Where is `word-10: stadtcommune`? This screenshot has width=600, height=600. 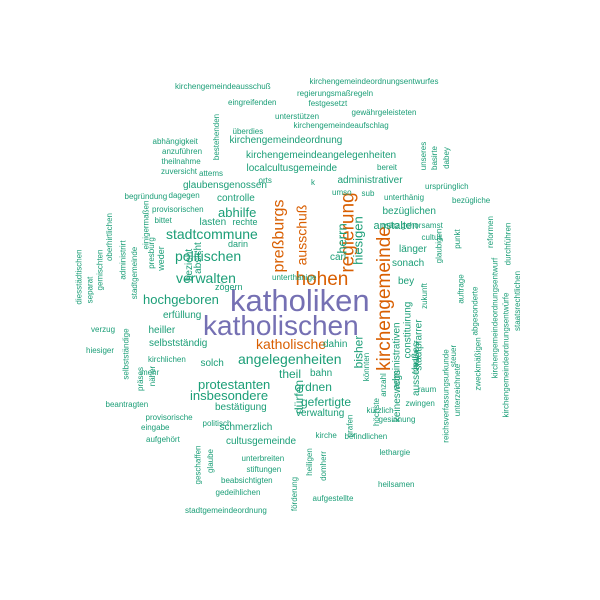 word-10: stadtcommune is located at coordinates (212, 234).